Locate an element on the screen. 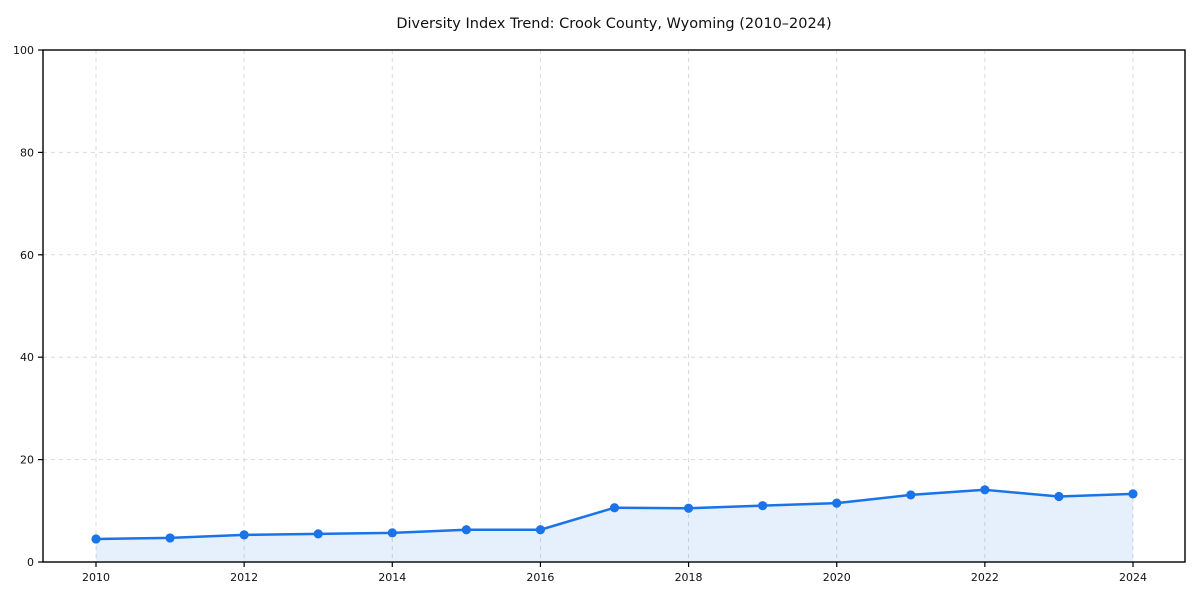  area-fill is located at coordinates (614, 525).